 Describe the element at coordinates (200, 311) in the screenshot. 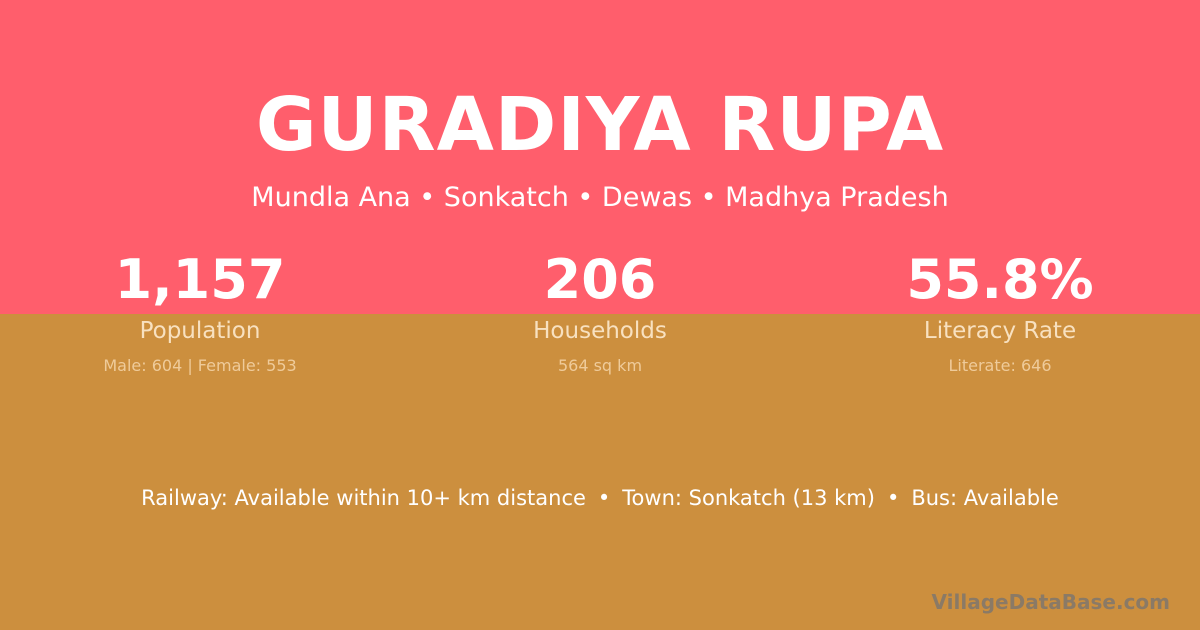

I see `stat-population: 1,157 Population Male: 604 | Female: 553` at that location.